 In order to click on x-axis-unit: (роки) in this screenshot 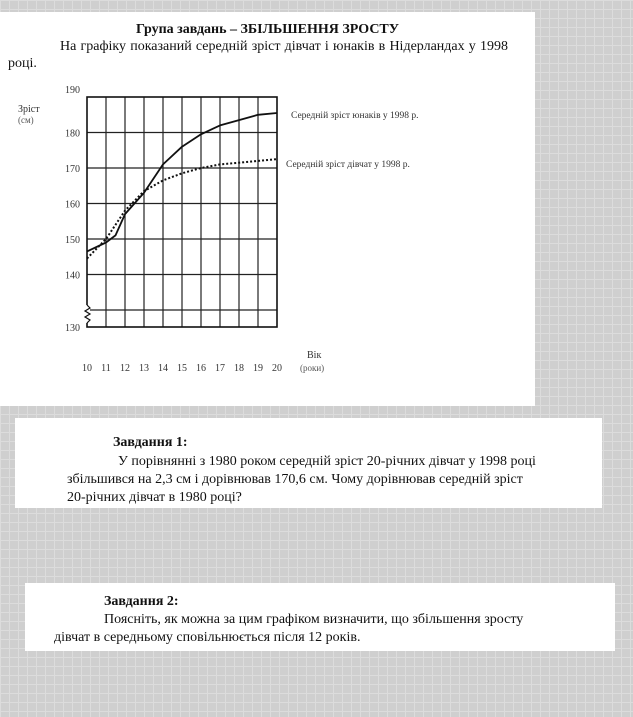, I will do `click(312, 368)`.